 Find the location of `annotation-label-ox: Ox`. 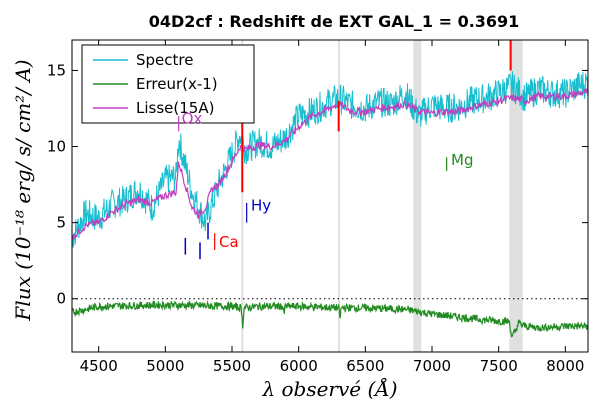

annotation-label-ox: Ox is located at coordinates (192, 119).